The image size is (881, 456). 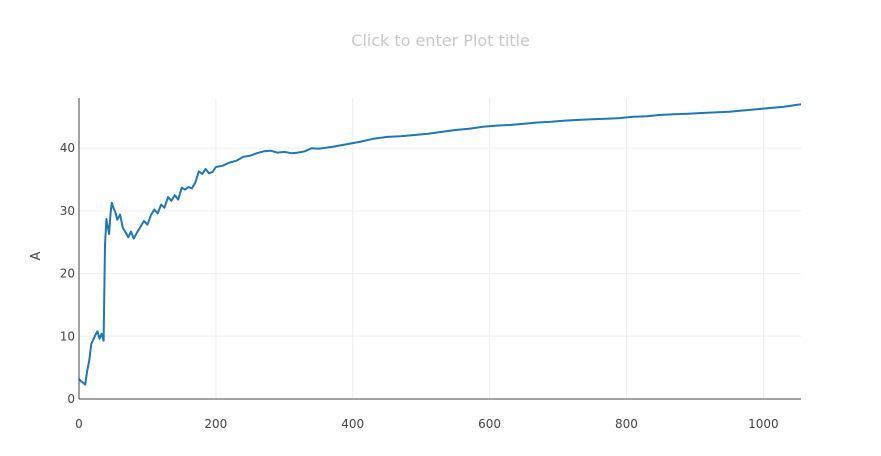 I want to click on x-tick-label: 800, so click(x=626, y=424).